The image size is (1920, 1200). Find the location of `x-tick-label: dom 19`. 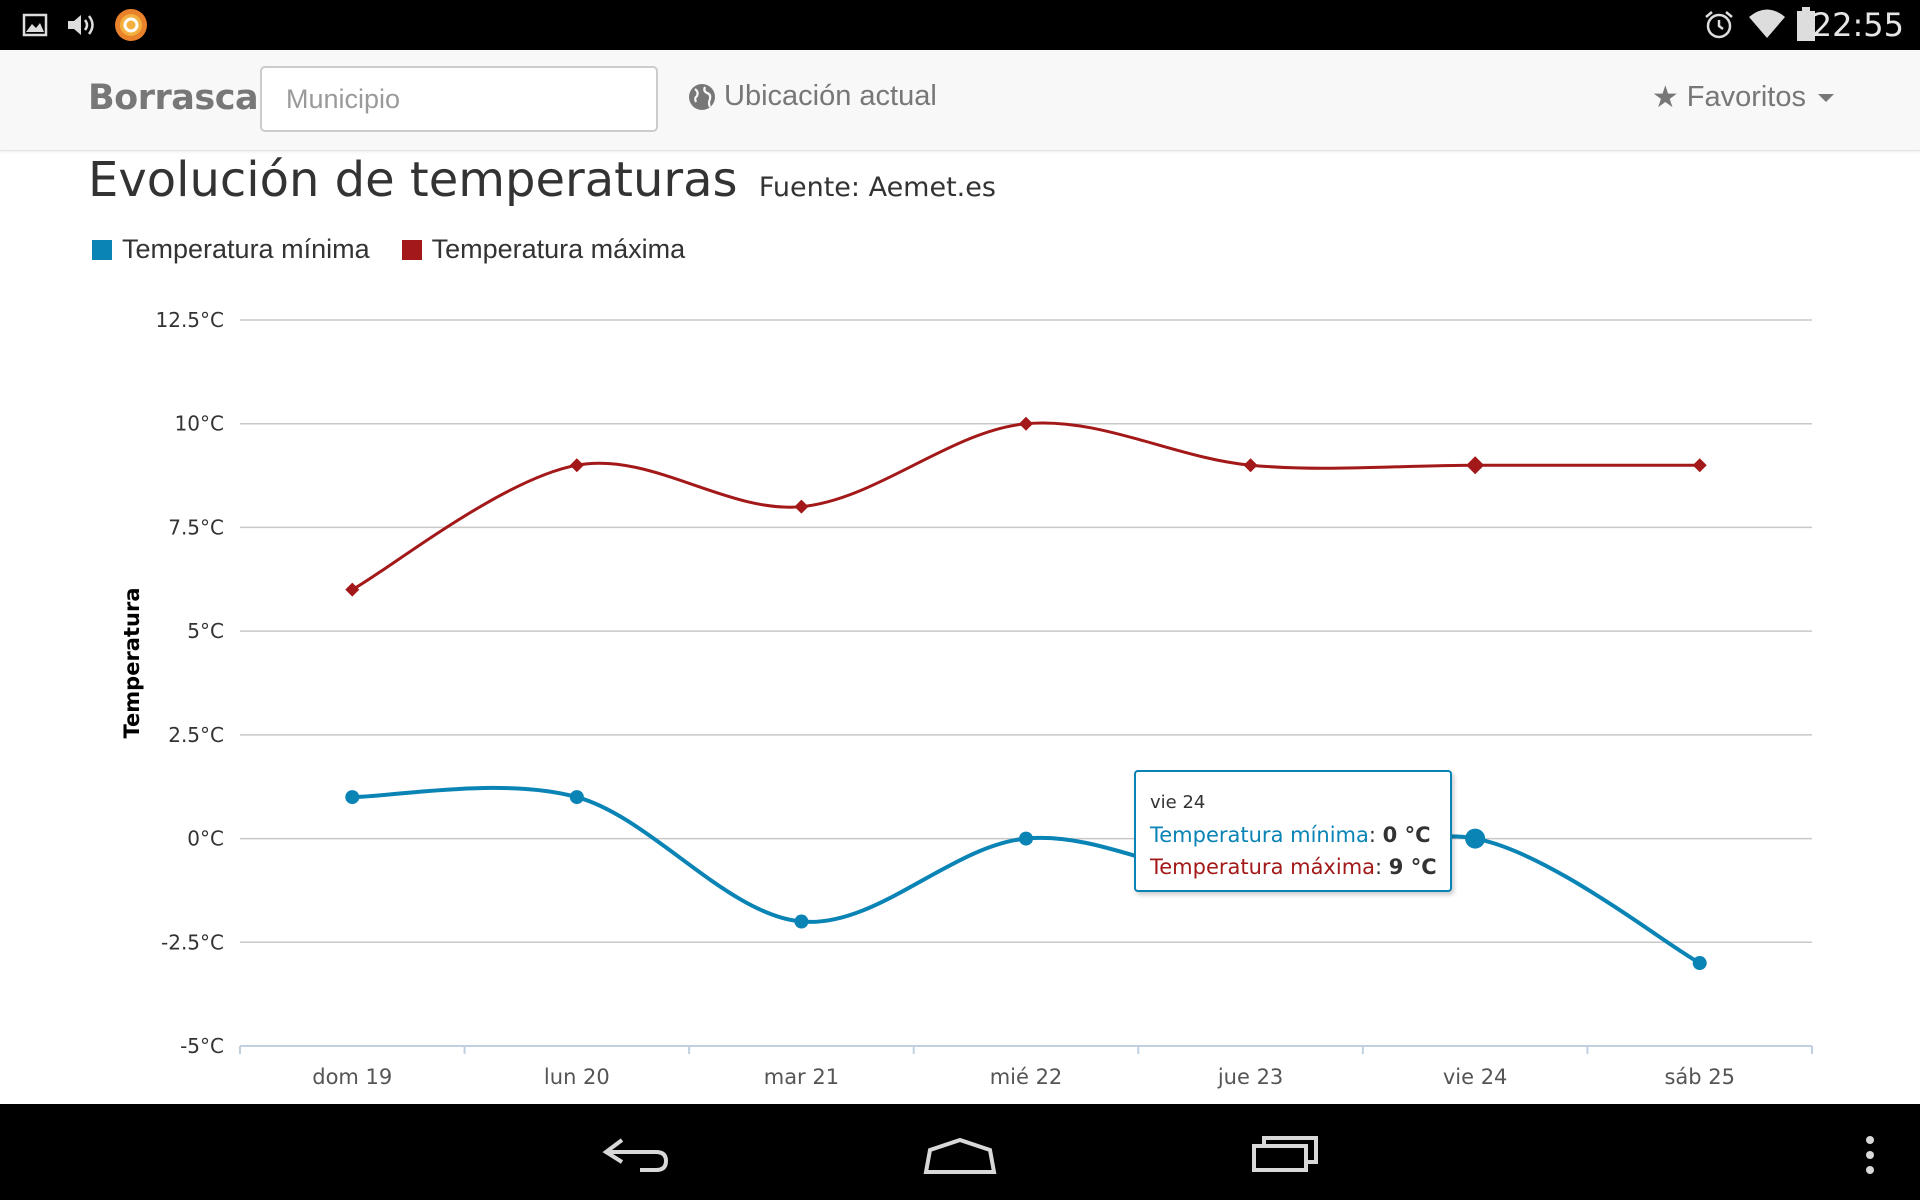

x-tick-label: dom 19 is located at coordinates (352, 1077).